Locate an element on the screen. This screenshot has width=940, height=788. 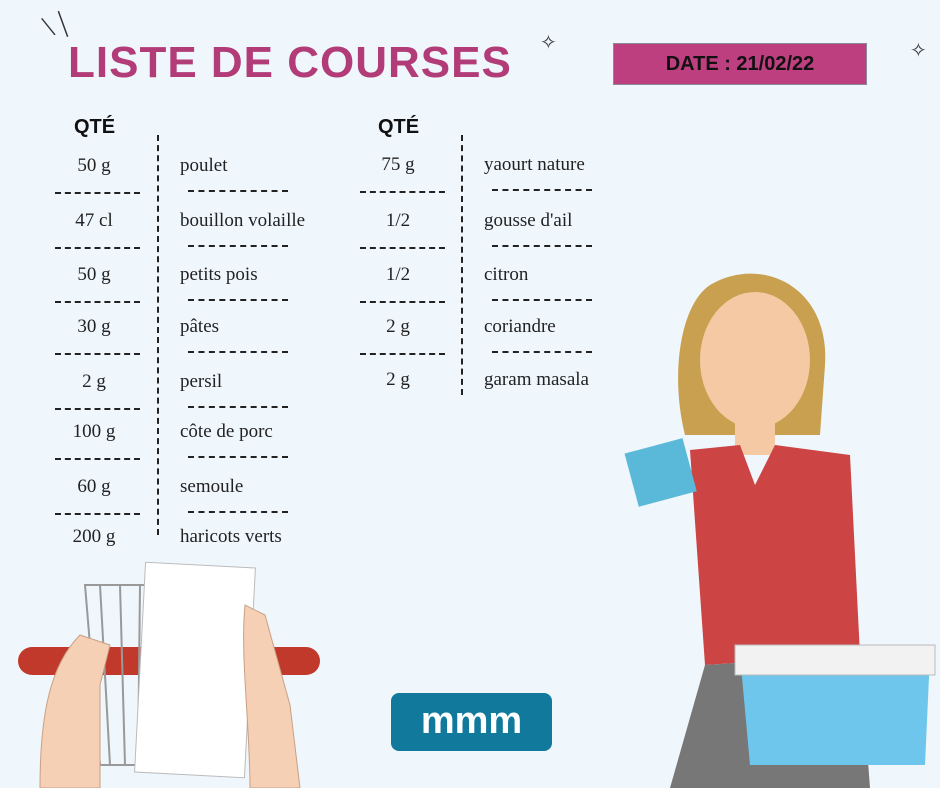
date-badge: DATE : 21/02/22 is located at coordinates (740, 64).